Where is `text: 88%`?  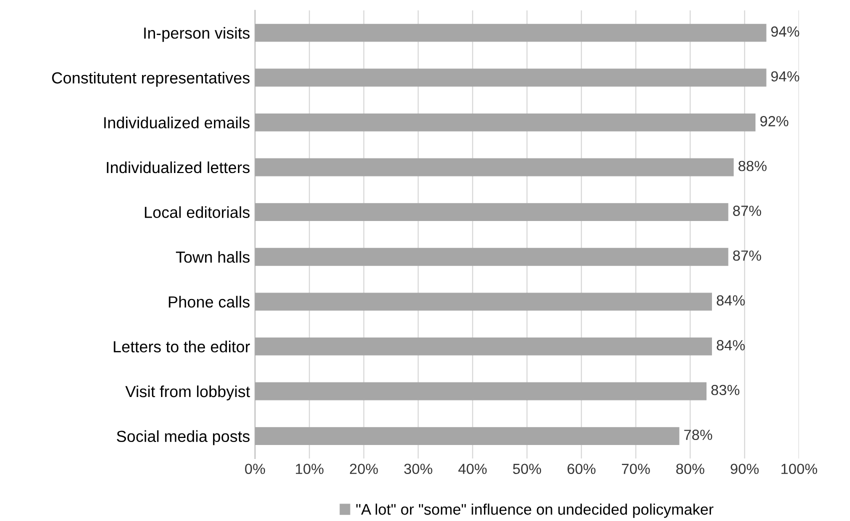
text: 88% is located at coordinates (752, 166).